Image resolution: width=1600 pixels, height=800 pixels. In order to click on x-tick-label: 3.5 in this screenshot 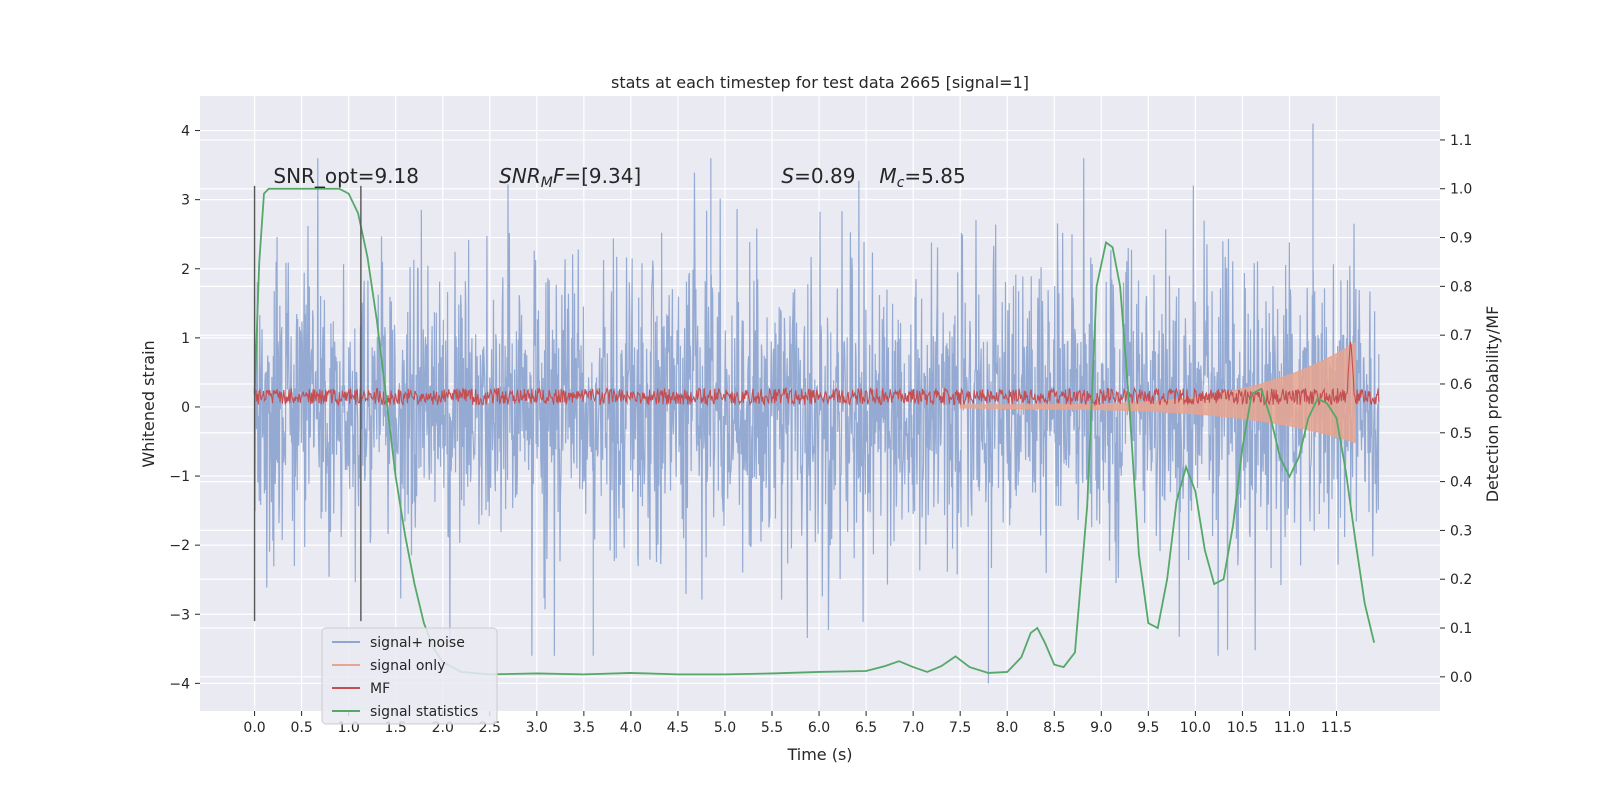, I will do `click(584, 728)`.